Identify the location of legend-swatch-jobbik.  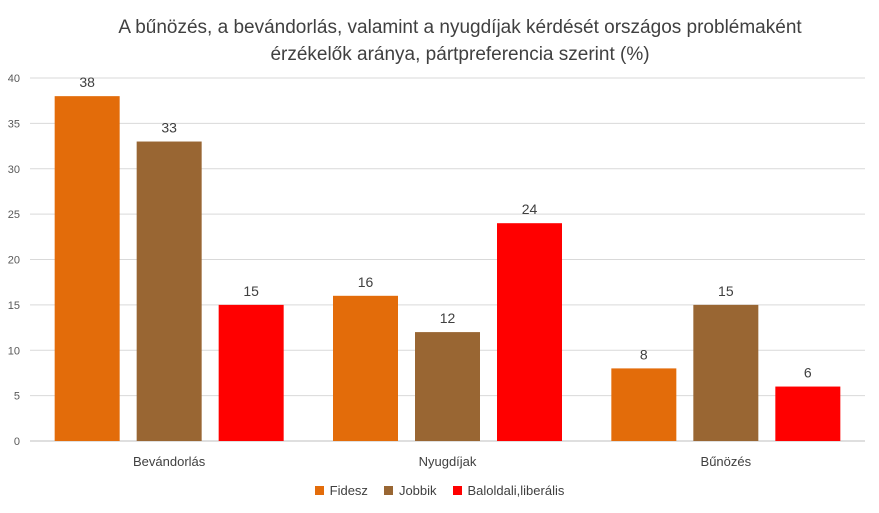
(388, 490).